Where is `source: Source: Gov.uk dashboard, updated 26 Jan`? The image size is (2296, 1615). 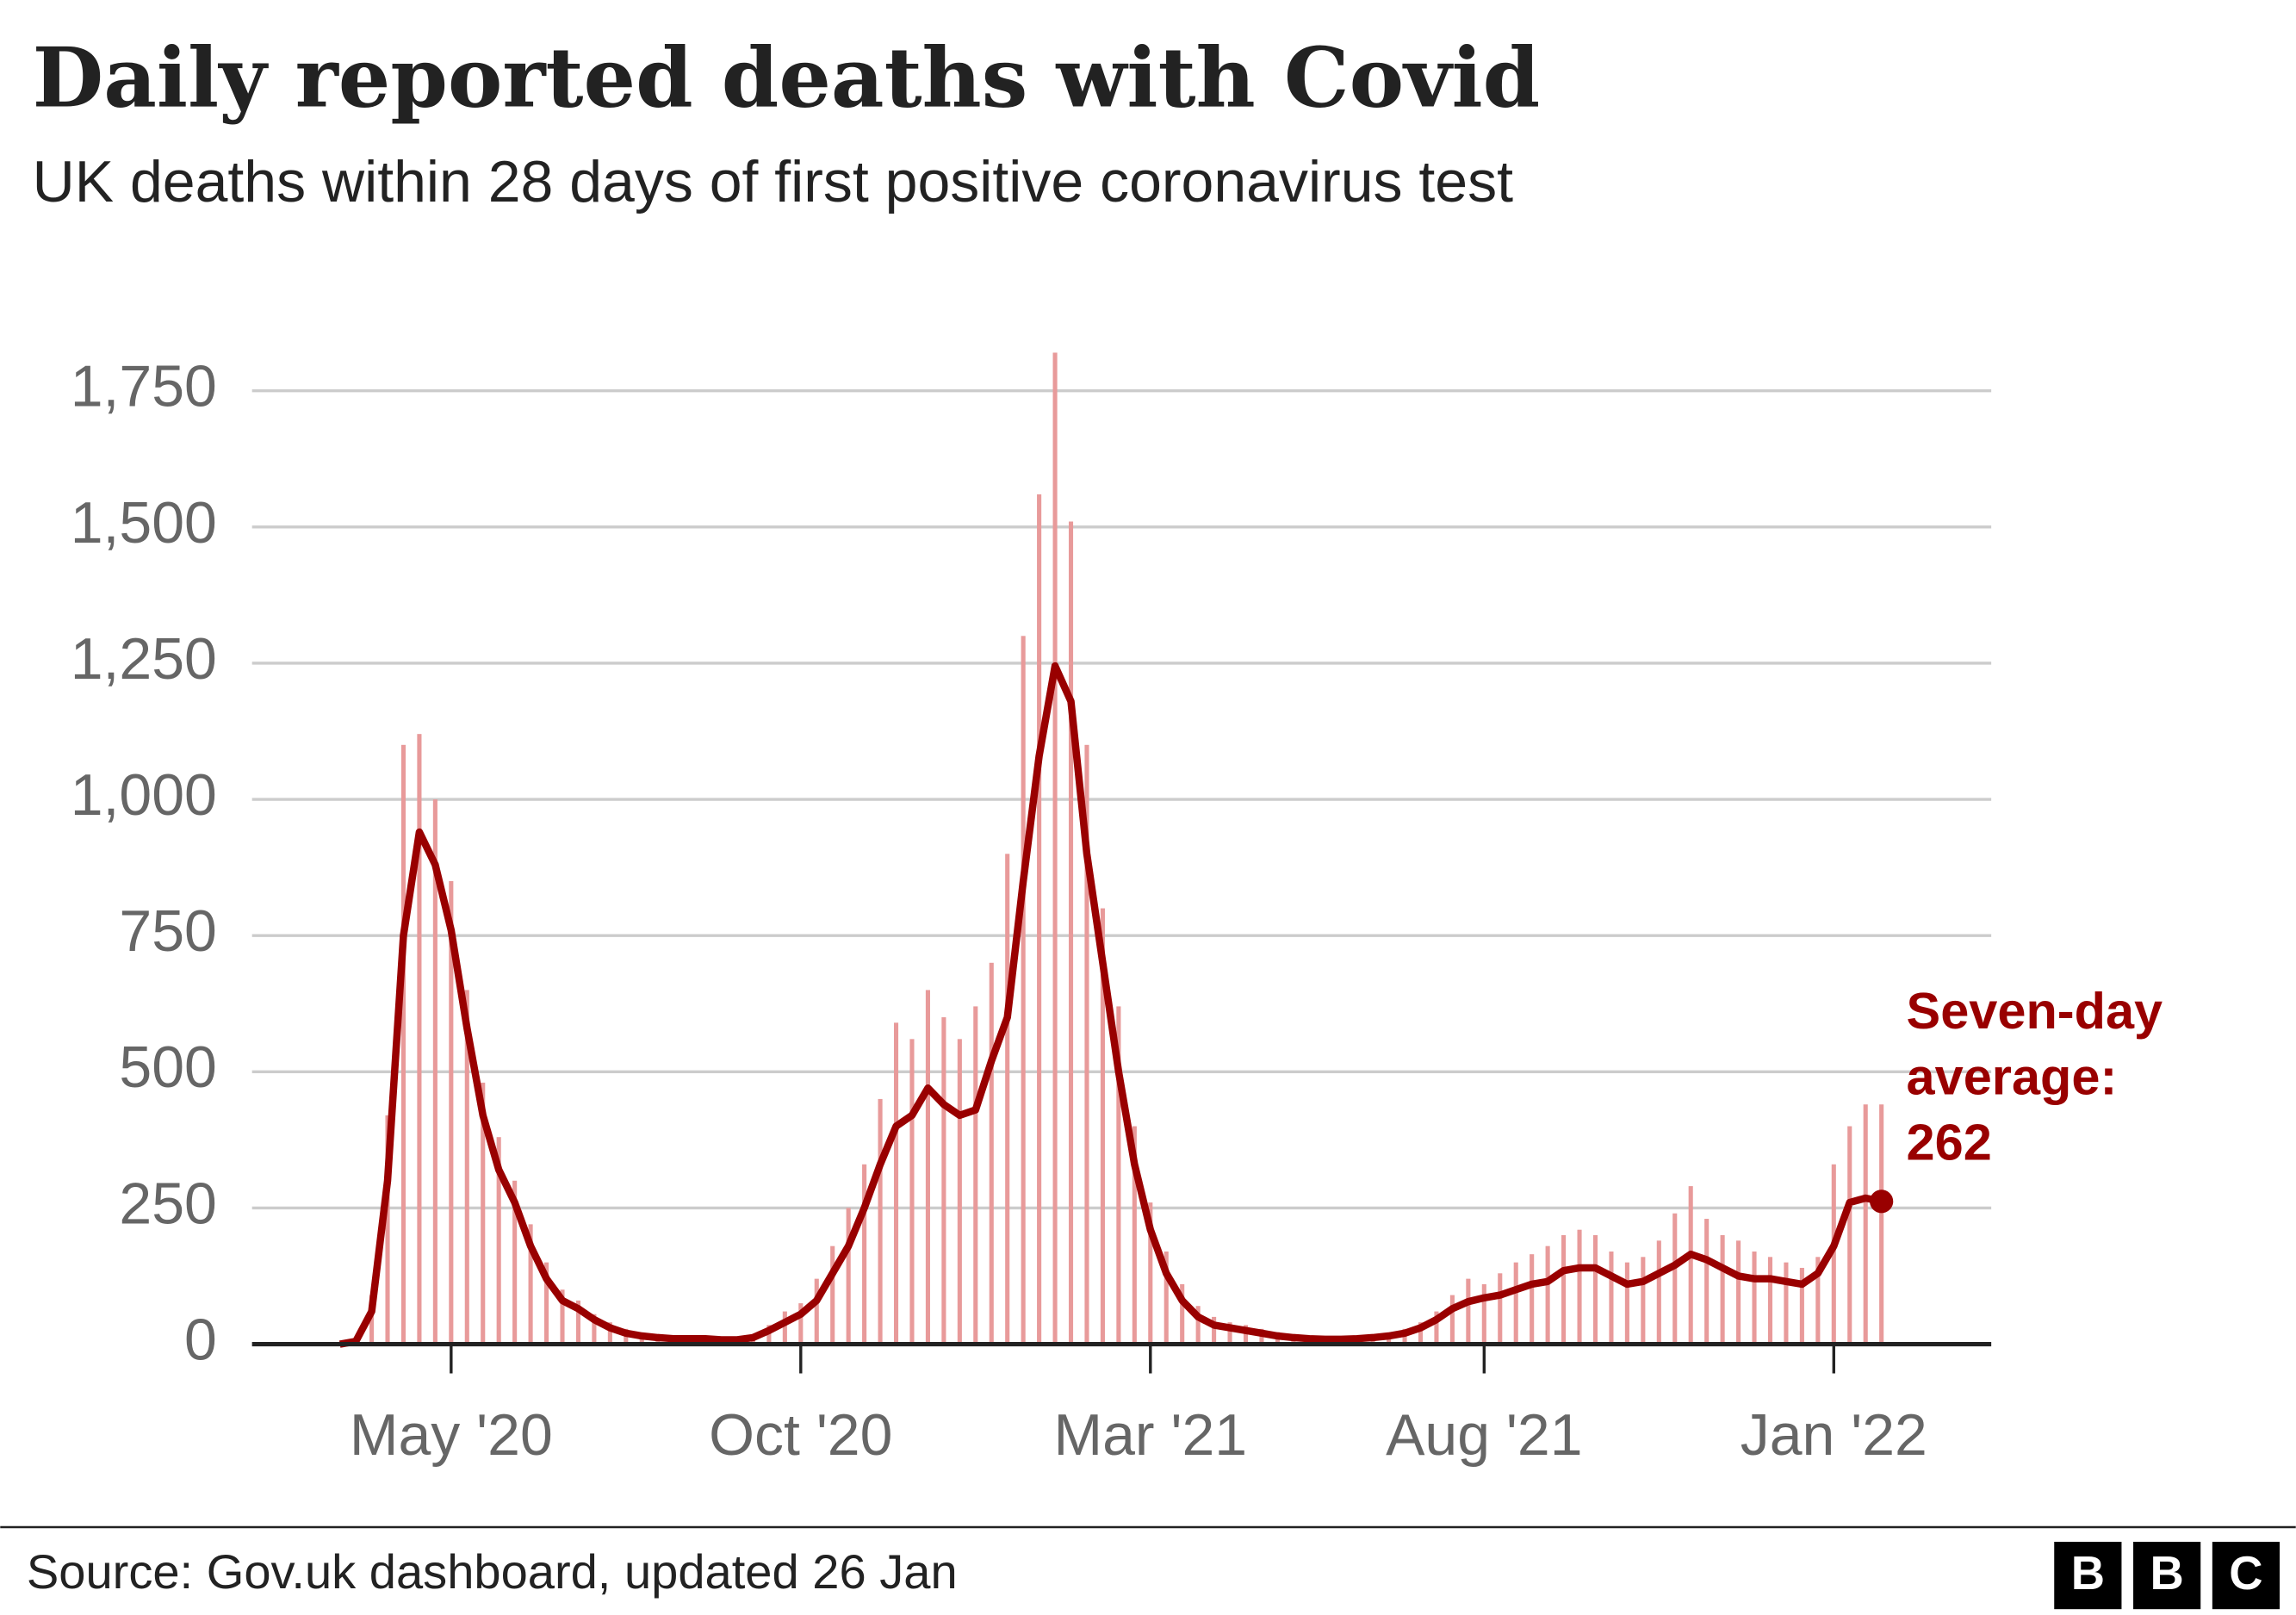 source: Source: Gov.uk dashboard, updated 26 Jan is located at coordinates (492, 1571).